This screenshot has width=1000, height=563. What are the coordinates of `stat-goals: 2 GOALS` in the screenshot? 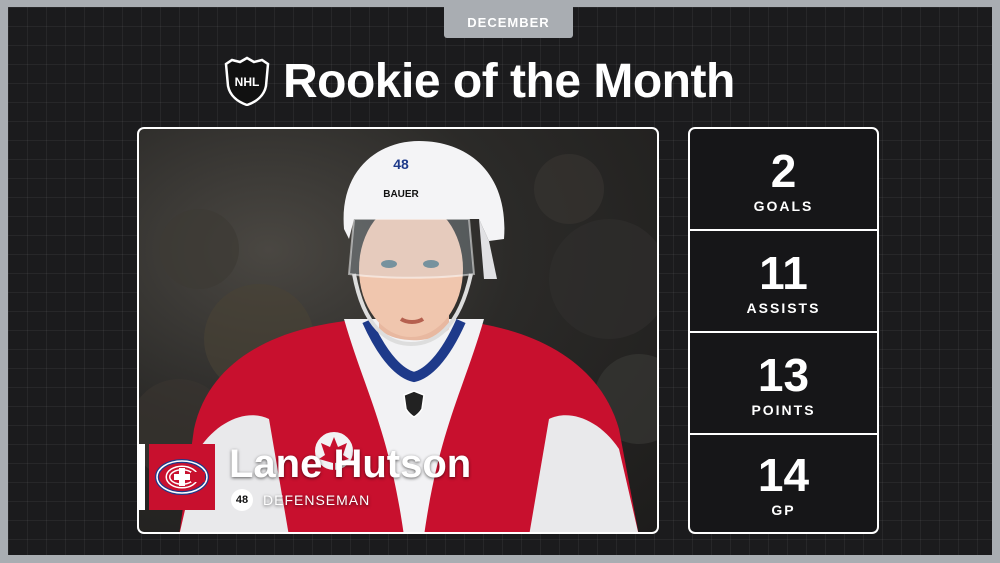 It's located at (783, 179).